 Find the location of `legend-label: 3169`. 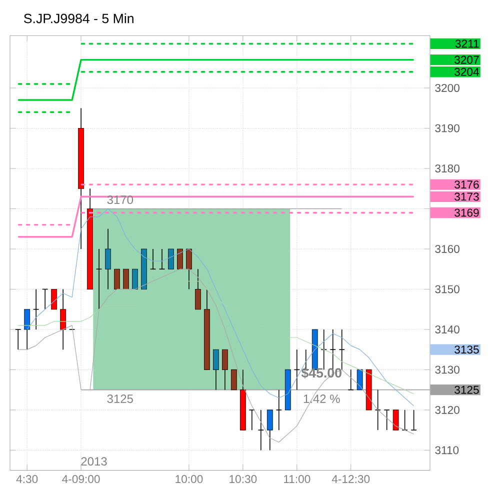

legend-label: 3169 is located at coordinates (466, 212).